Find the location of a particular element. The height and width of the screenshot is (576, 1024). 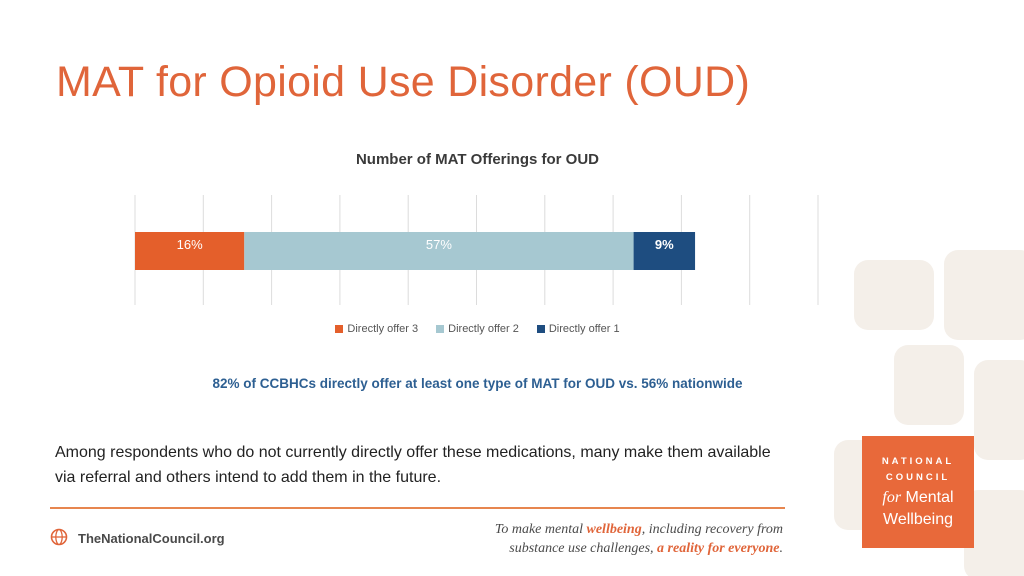

legend-item-3: Directly offer 1 is located at coordinates (578, 329).